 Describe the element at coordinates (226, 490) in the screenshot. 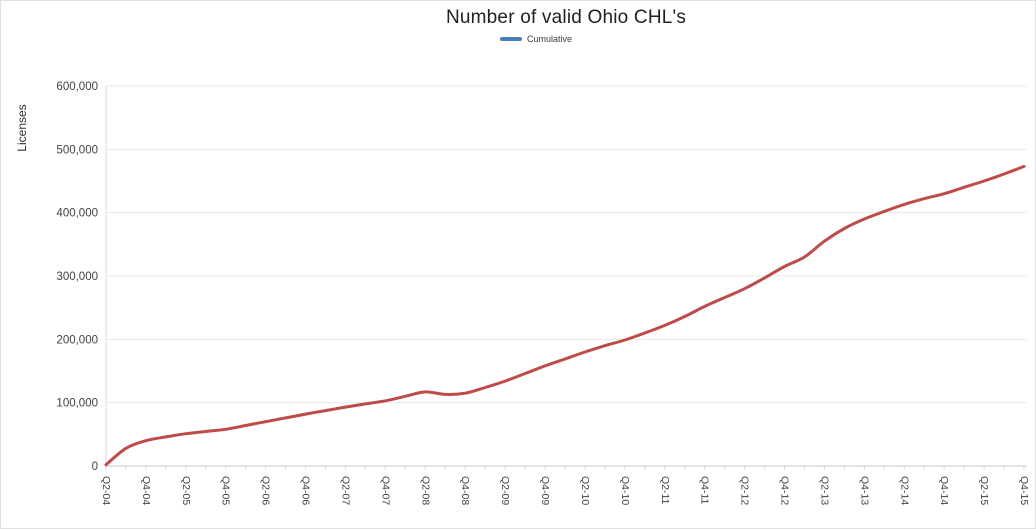

I see `x-tick-label: Q4-05` at that location.